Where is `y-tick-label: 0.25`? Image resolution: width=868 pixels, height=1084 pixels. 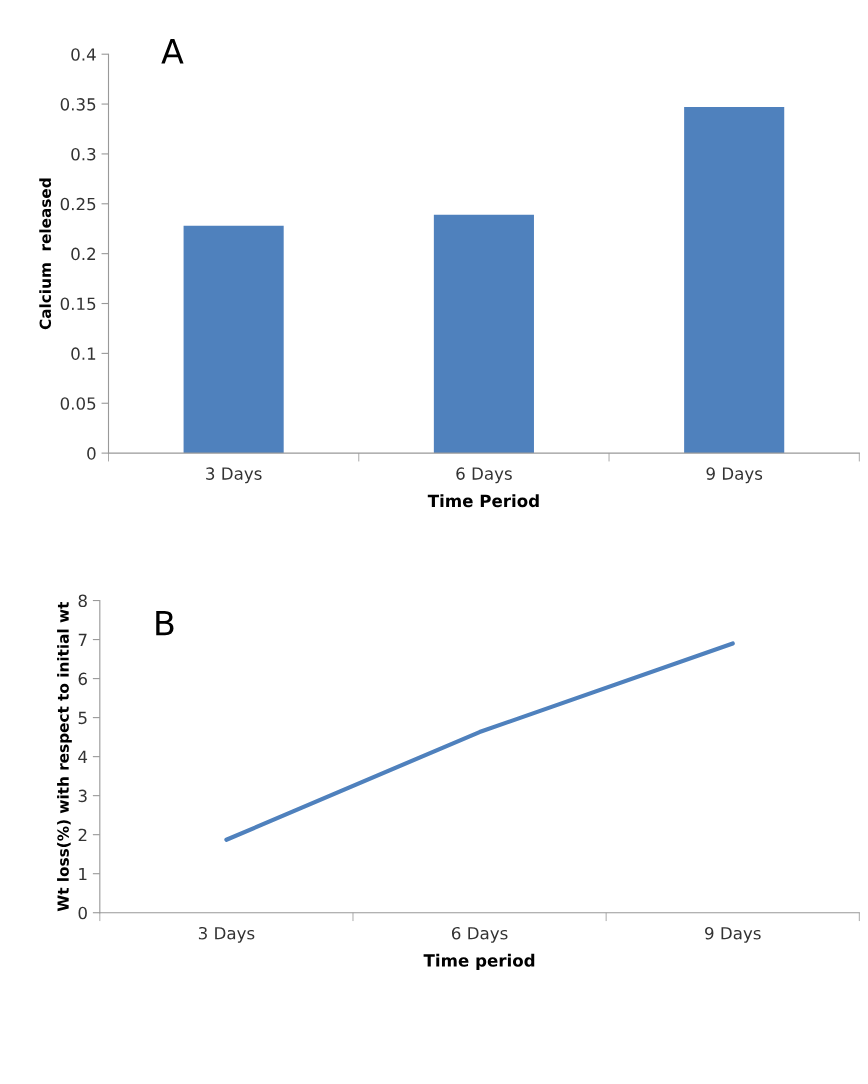
y-tick-label: 0.25 is located at coordinates (78, 204).